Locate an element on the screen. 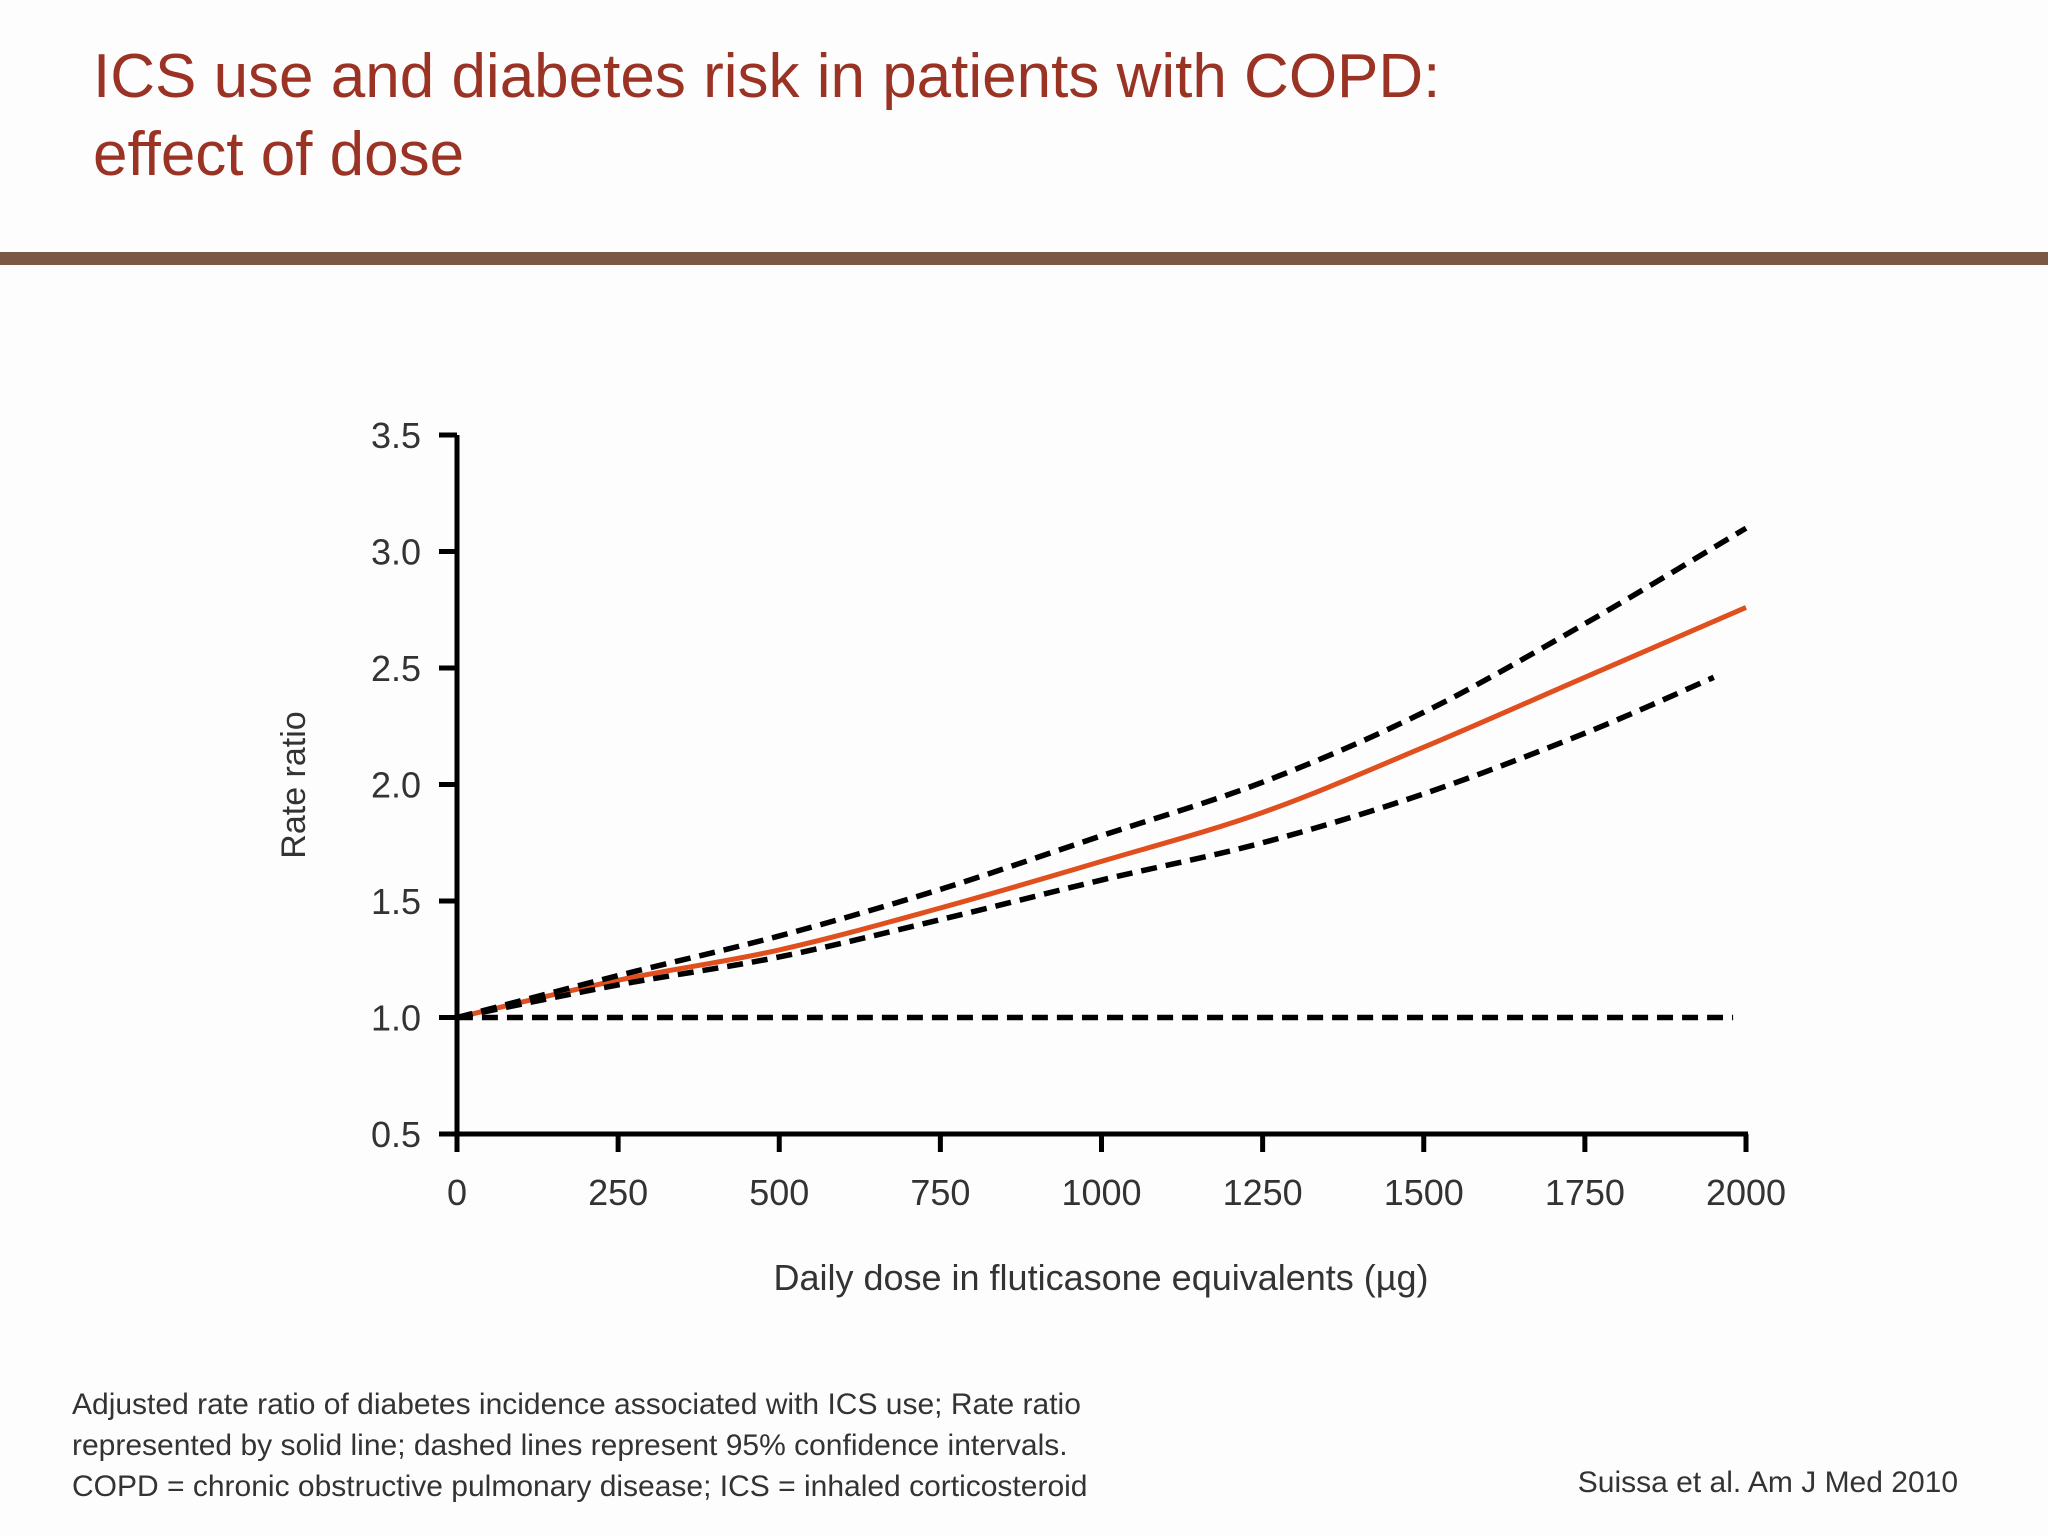 The height and width of the screenshot is (1536, 2048). citation: Suissa et al. Am J Med 2010 is located at coordinates (1767, 1482).